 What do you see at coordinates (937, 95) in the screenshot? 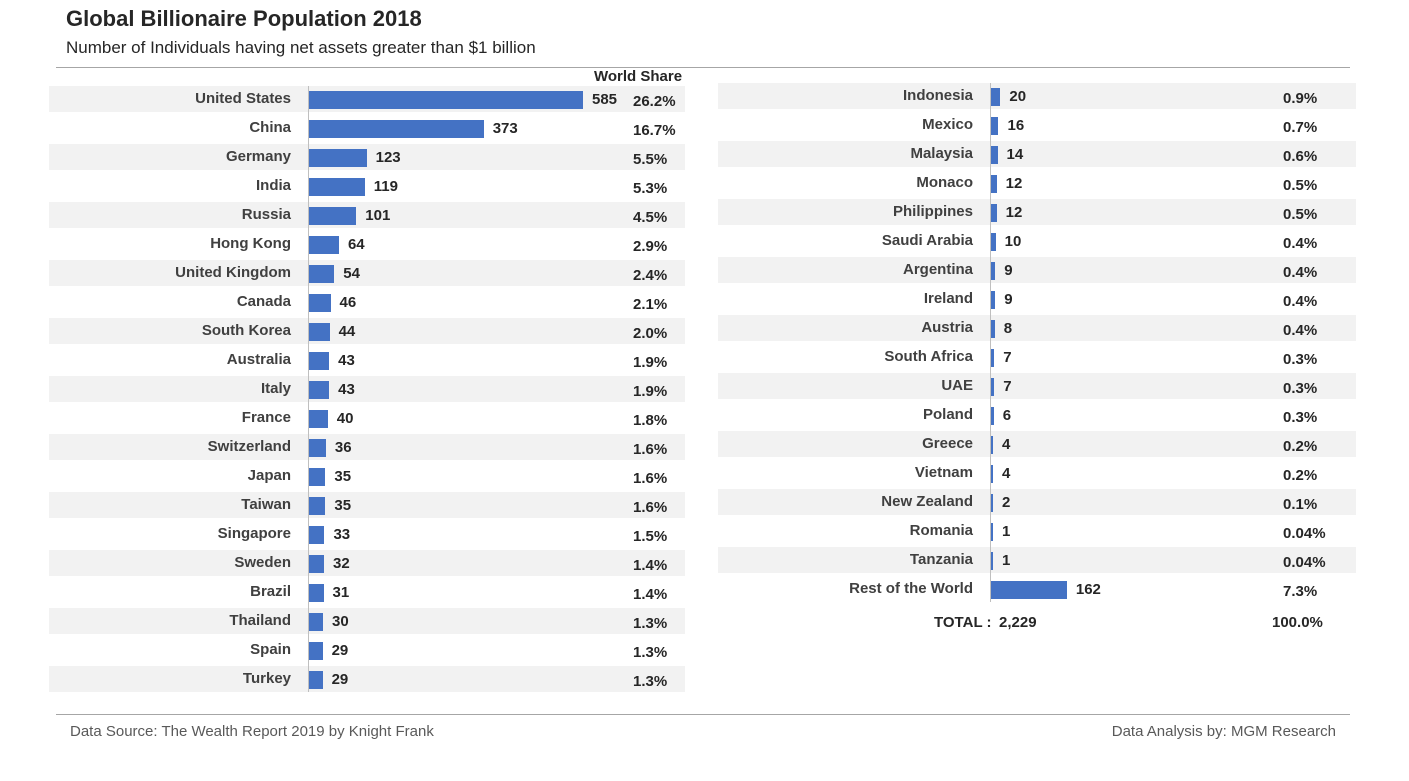
I see `category-label: Indonesia` at bounding box center [937, 95].